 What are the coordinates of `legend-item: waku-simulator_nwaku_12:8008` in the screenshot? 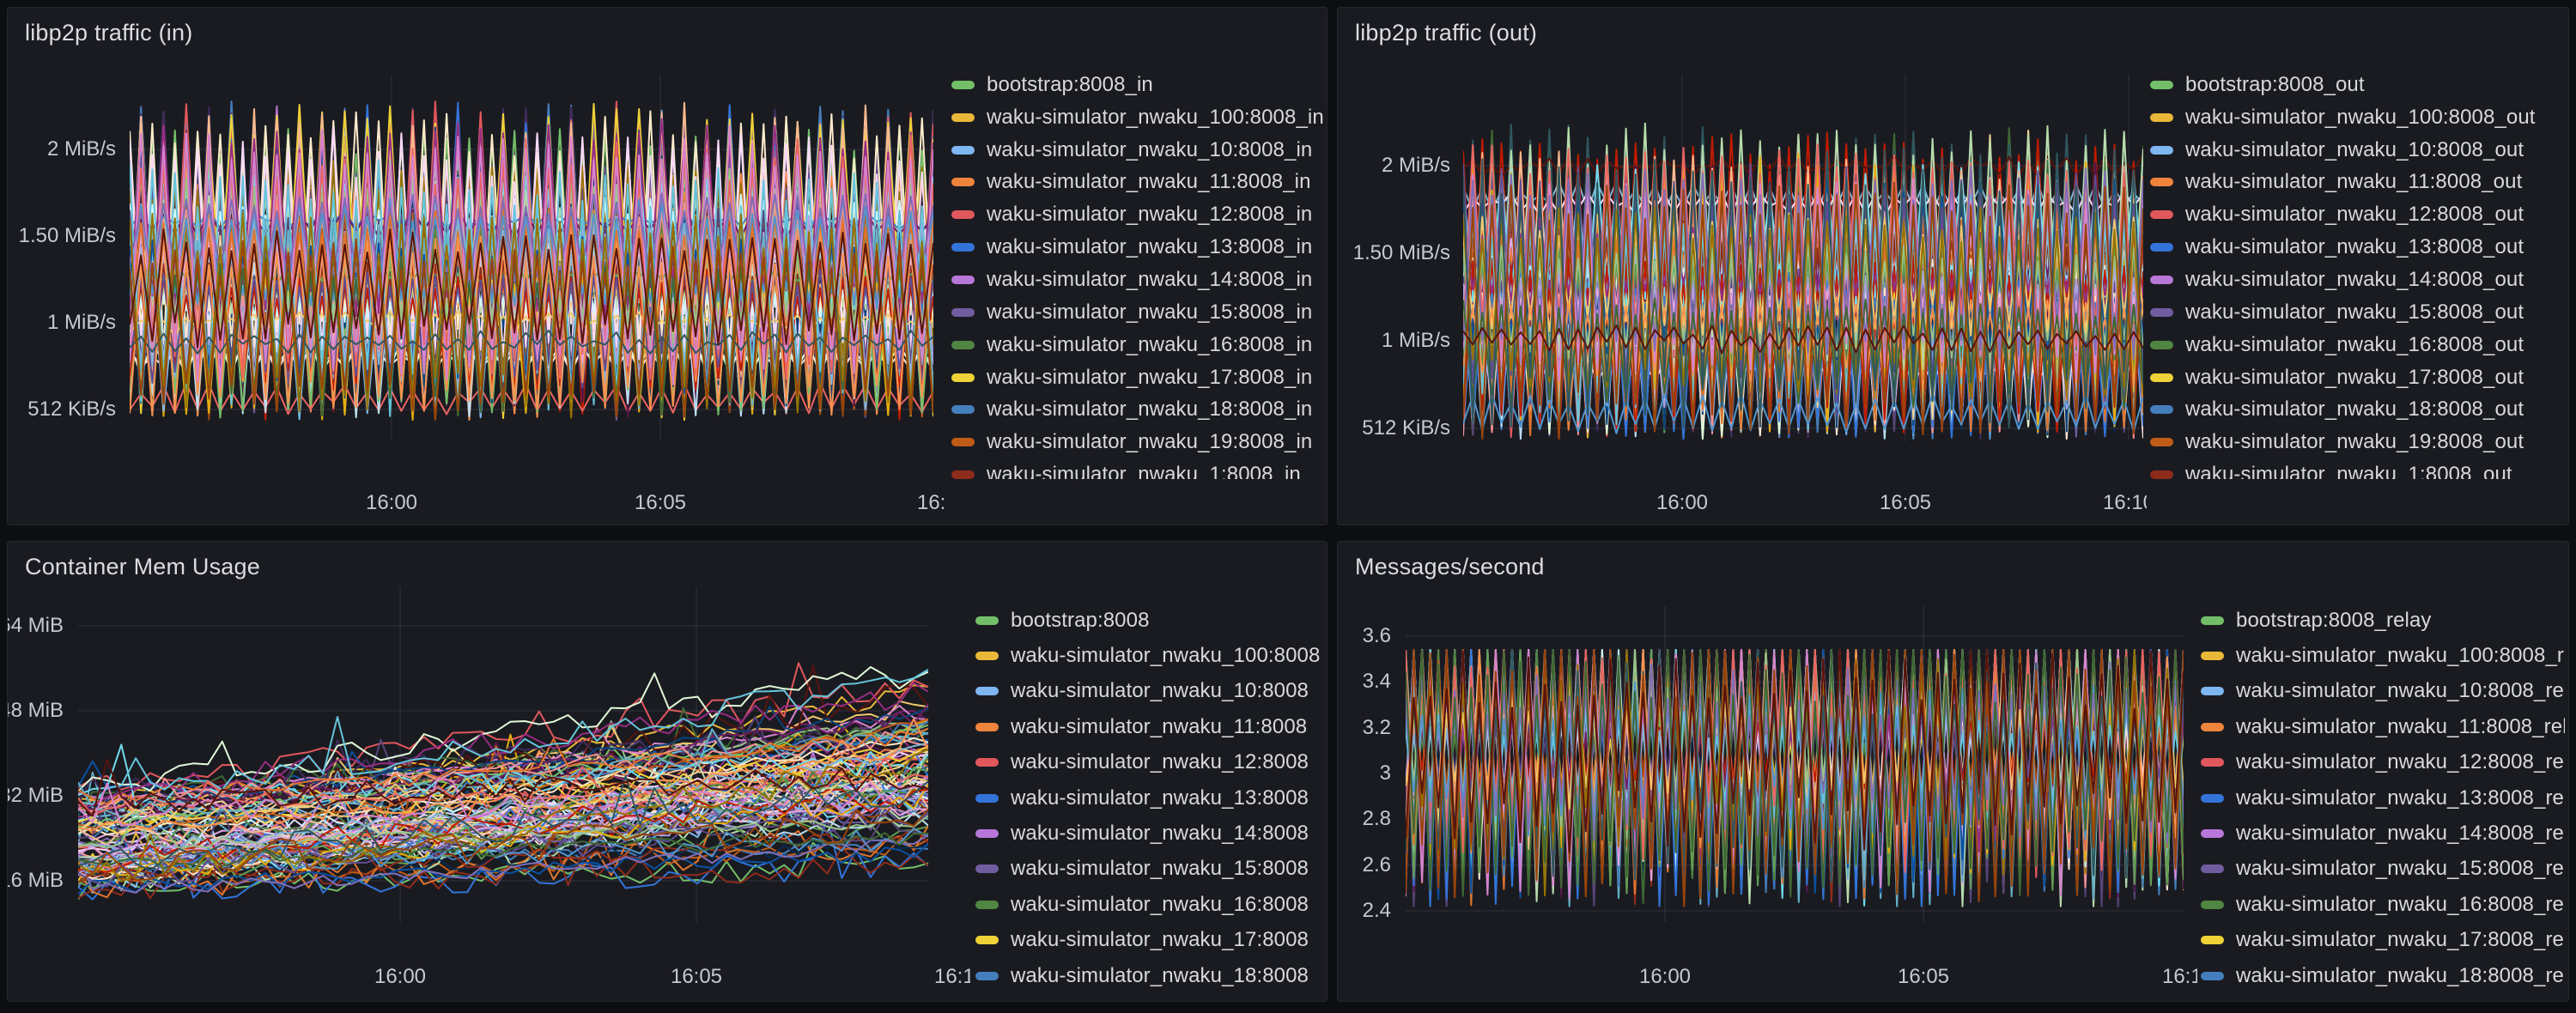 It's located at (1149, 762).